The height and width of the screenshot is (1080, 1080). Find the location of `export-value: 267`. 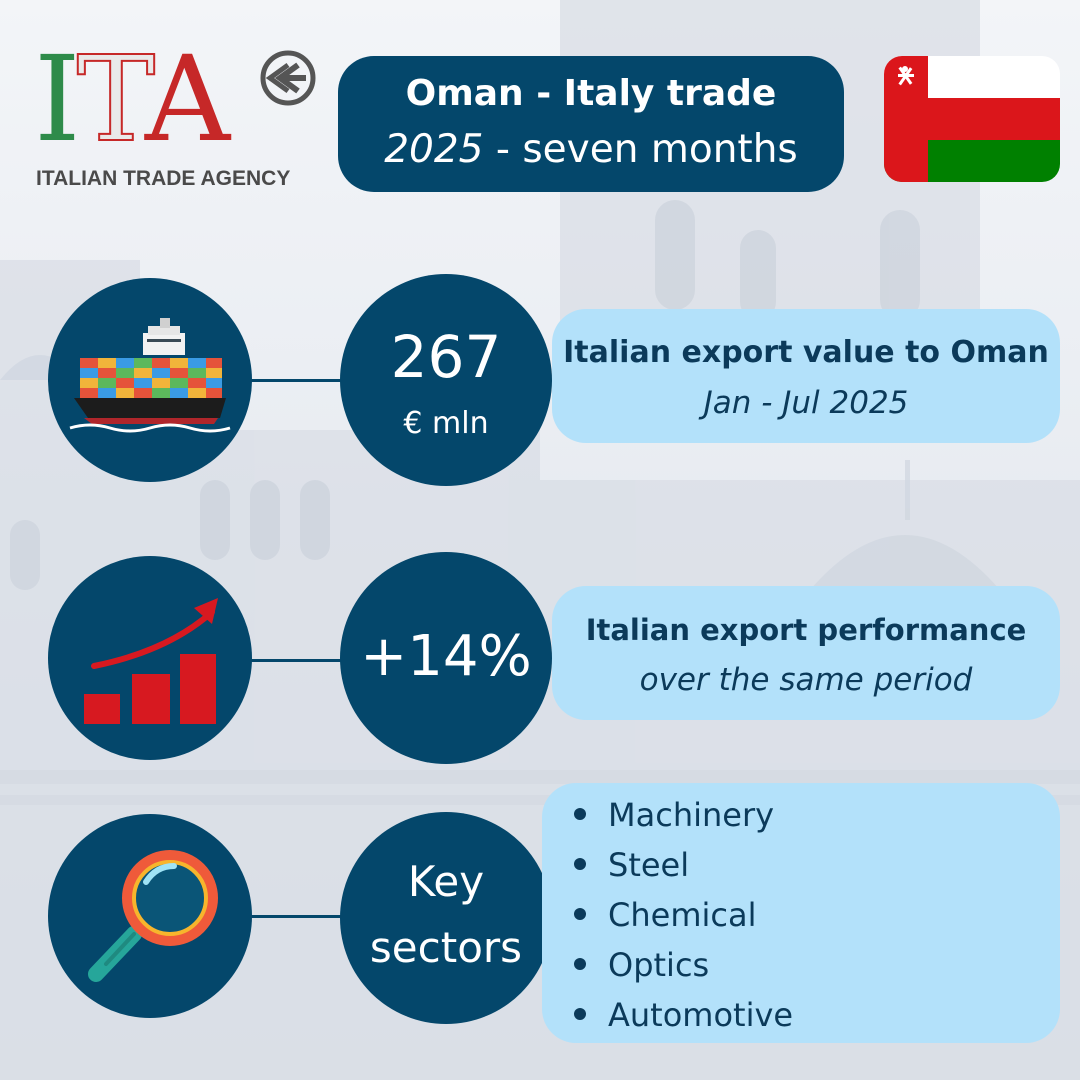

export-value: 267 is located at coordinates (446, 357).